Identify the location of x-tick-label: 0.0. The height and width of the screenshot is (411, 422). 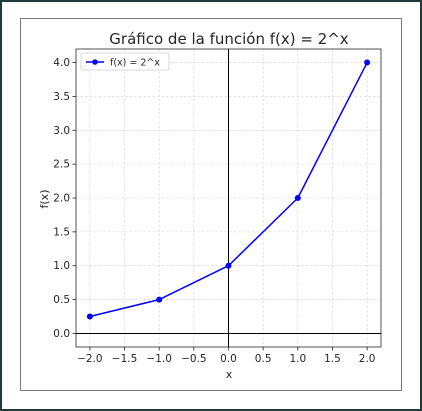
(228, 359).